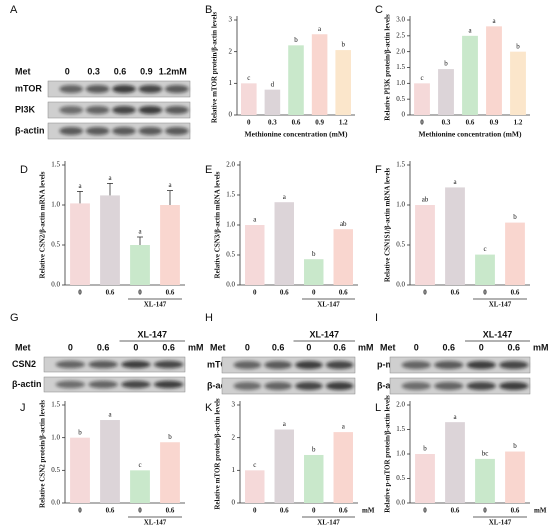 Image resolution: width=550 pixels, height=525 pixels. Describe the element at coordinates (273, 84) in the screenshot. I see `significance-letter: d` at that location.